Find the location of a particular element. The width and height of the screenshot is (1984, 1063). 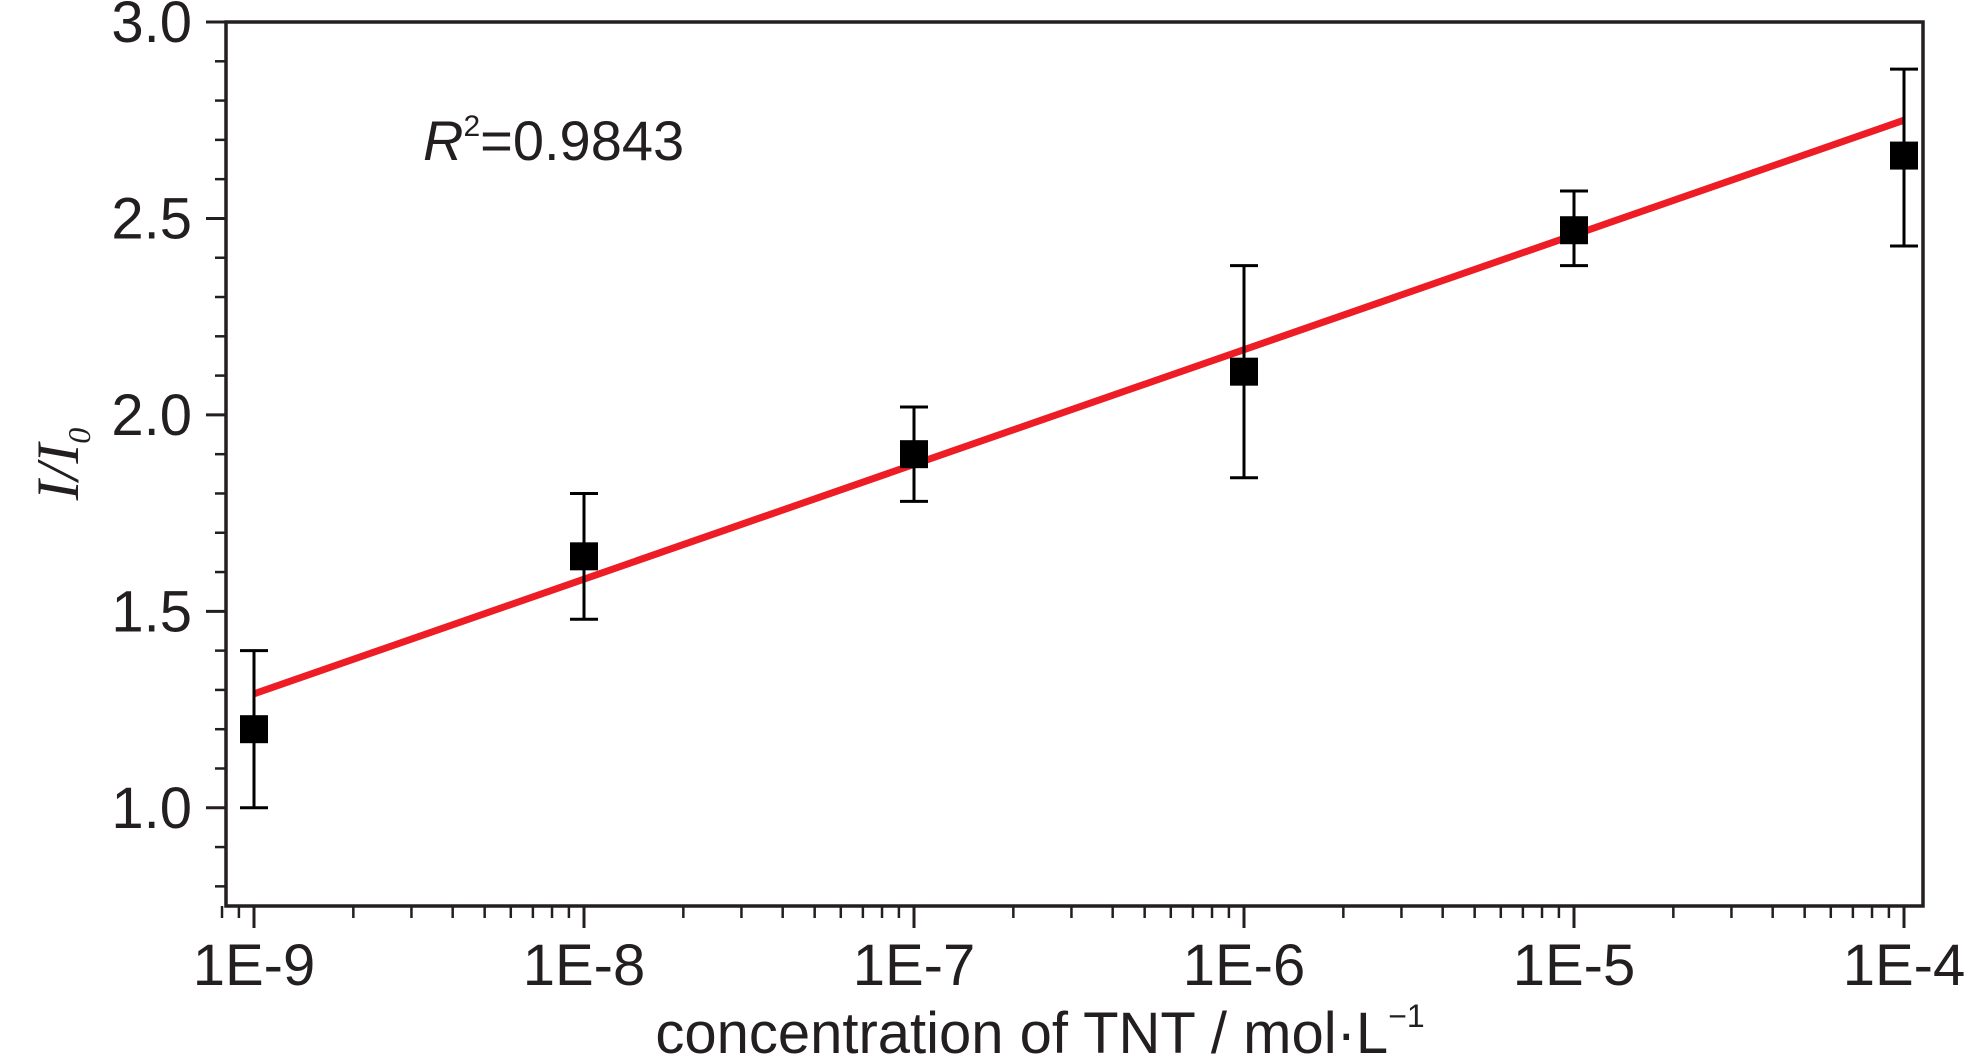

y-axis-title: I/I0 is located at coordinates (61, 465).